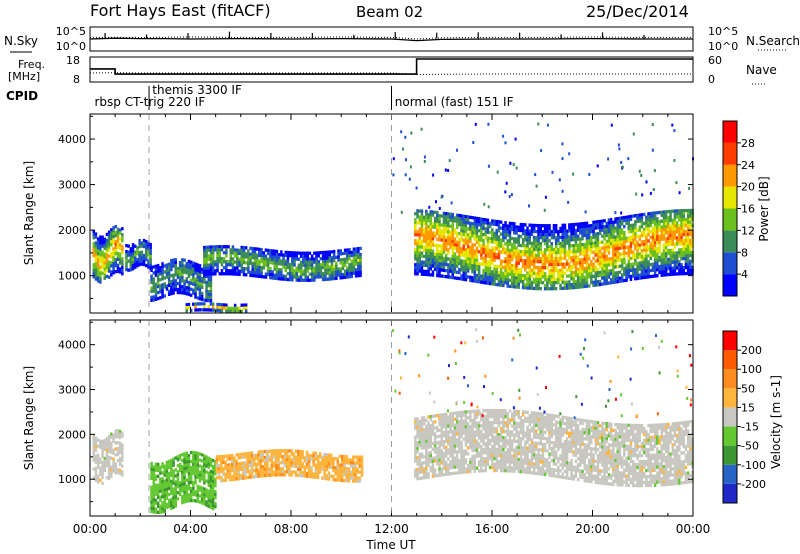  I want to click on power-scatter-point, so click(433, 175).